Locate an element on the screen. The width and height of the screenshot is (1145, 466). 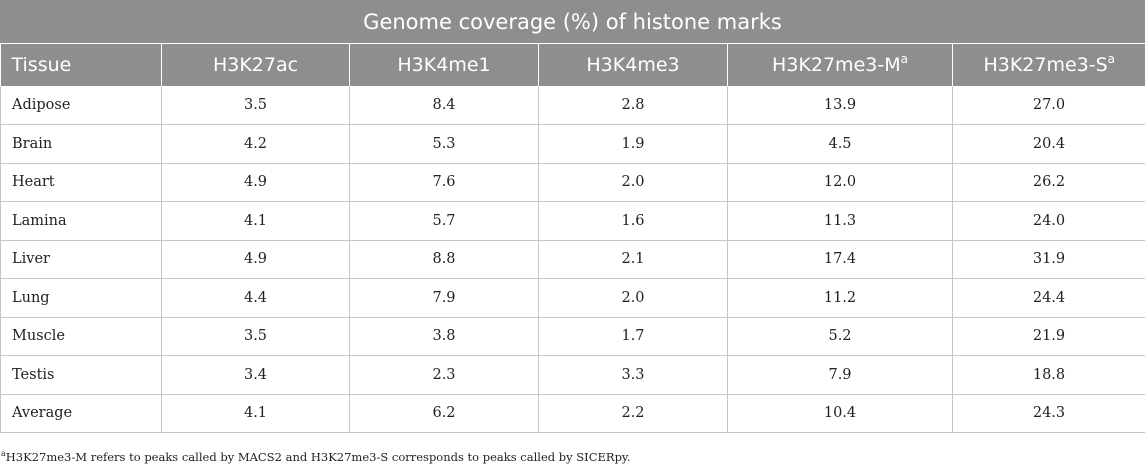
footnote-marker: a is located at coordinates (3, 453).